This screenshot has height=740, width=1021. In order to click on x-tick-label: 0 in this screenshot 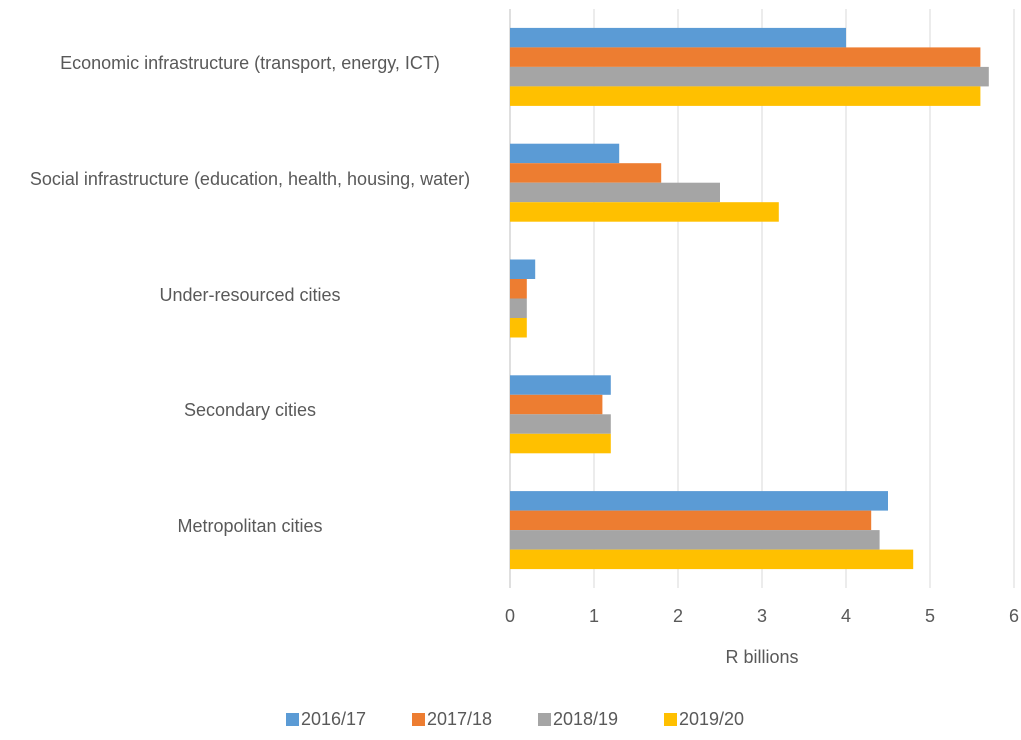, I will do `click(510, 616)`.